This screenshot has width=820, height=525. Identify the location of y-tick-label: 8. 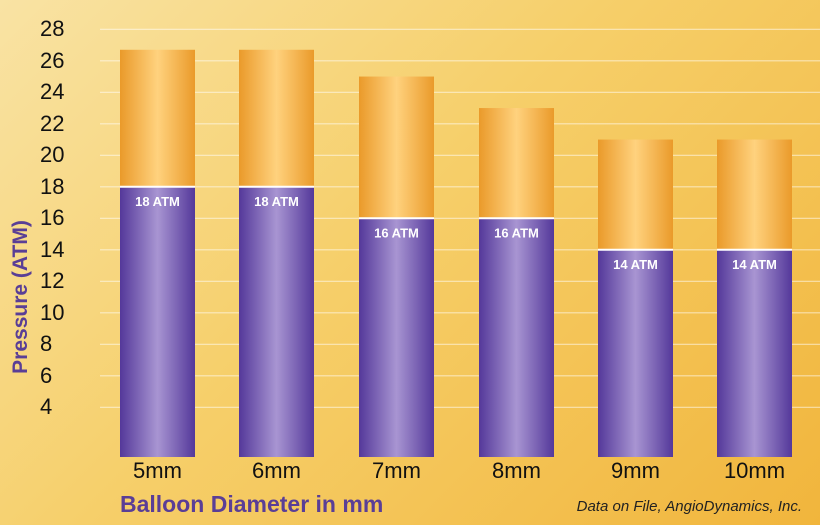
(46, 344).